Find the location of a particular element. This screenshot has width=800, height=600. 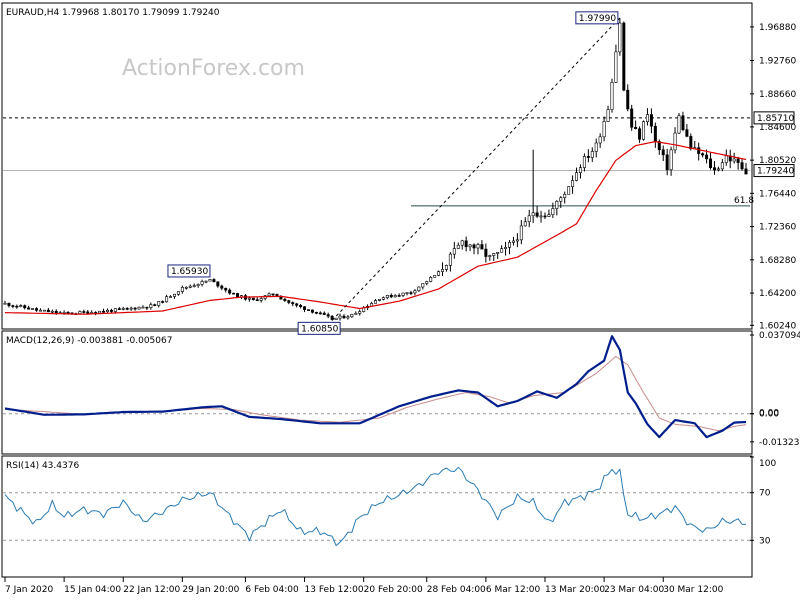

rsi-line is located at coordinates (375, 506).